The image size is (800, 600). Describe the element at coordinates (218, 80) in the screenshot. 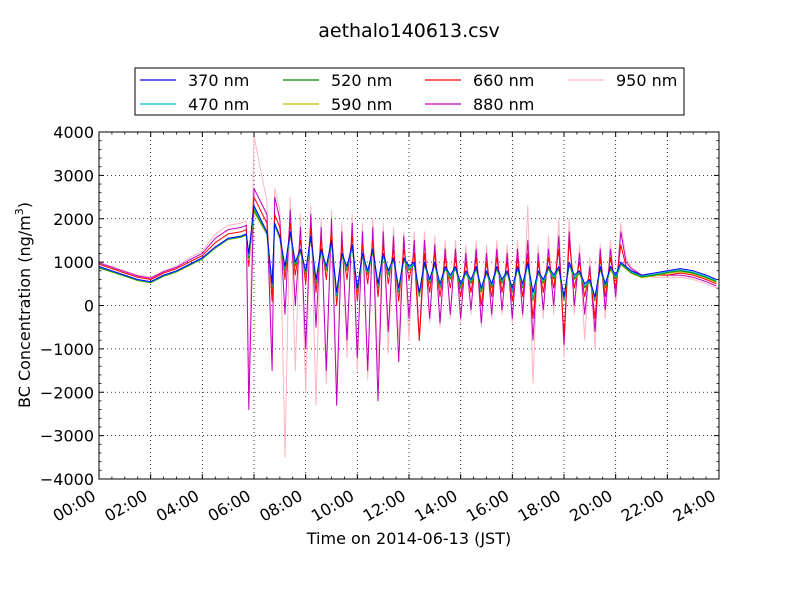

I see `legend-label: 370 nm` at that location.